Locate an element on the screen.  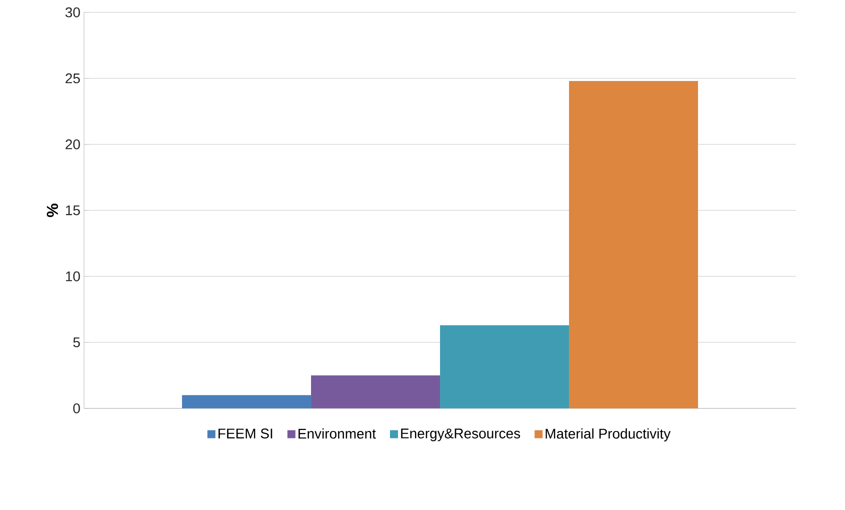
y-tick-label: 0 is located at coordinates (76, 408).